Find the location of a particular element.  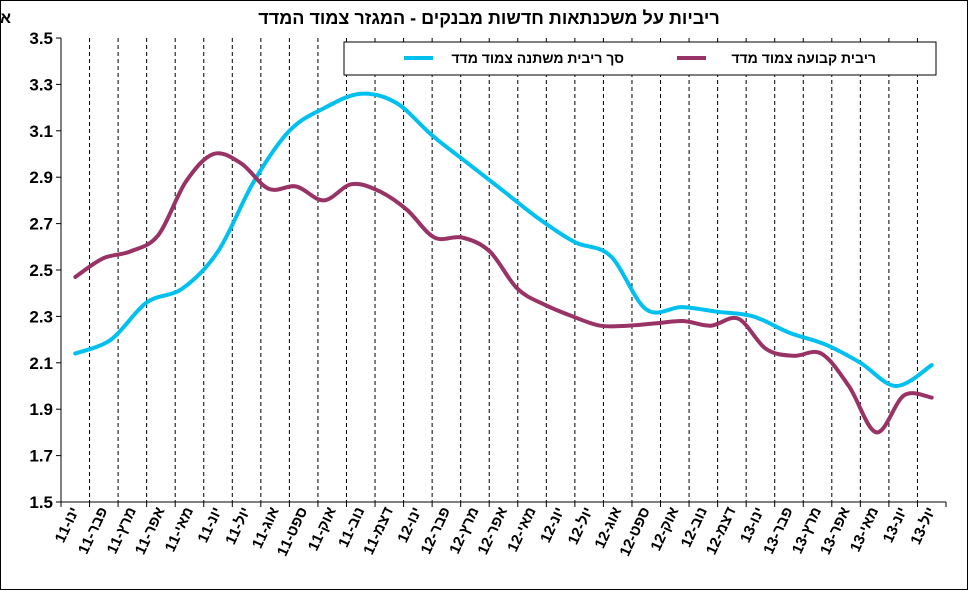

y-tick-labels: 1.5 1.7 1.9 2.1 2.3 2.5 2.7 2.9 3.1 3.3 3.5 is located at coordinates (41, 270).